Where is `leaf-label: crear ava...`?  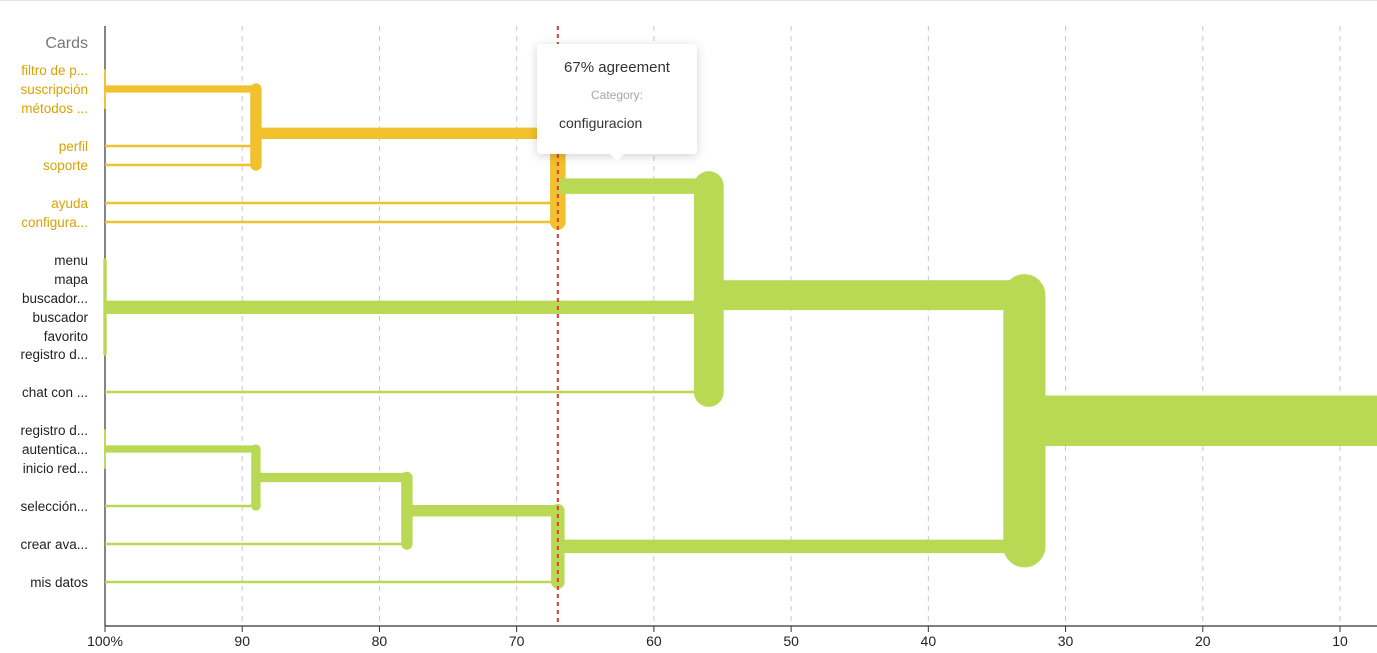
leaf-label: crear ava... is located at coordinates (54, 544).